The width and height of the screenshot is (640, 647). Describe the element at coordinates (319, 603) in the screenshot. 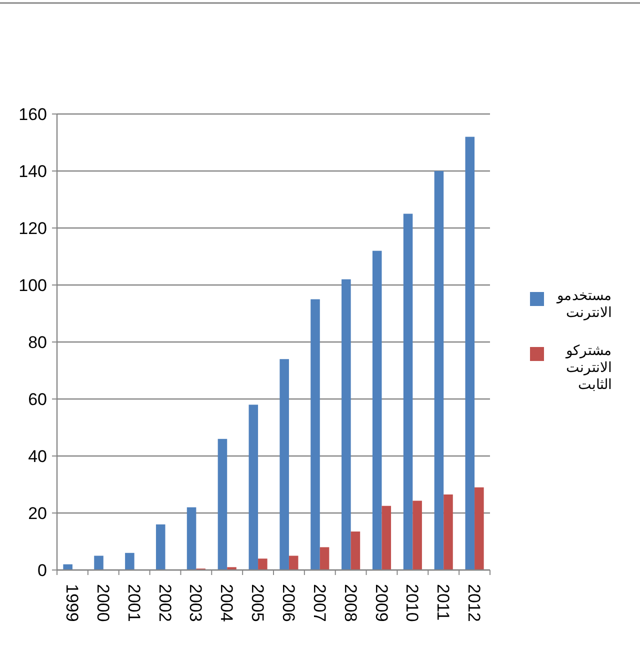

I see `x-tick-label: 2007` at that location.